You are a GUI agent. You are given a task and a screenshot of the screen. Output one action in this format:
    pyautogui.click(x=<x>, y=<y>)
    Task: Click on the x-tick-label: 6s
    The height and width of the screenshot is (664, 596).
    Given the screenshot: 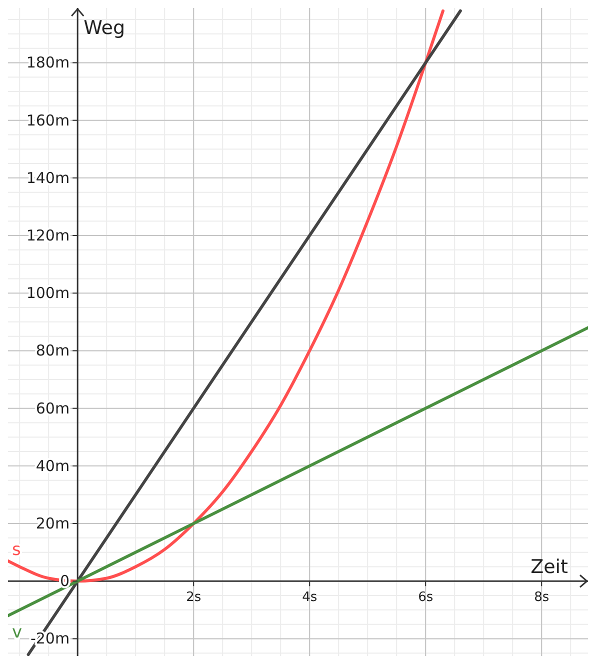 What is the action you would take?
    pyautogui.click(x=426, y=598)
    